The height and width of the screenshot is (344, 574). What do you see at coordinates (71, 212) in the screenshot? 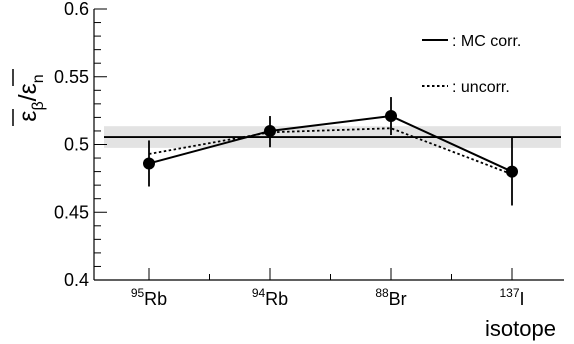
I see `y-tick-label: 0.45` at bounding box center [71, 212].